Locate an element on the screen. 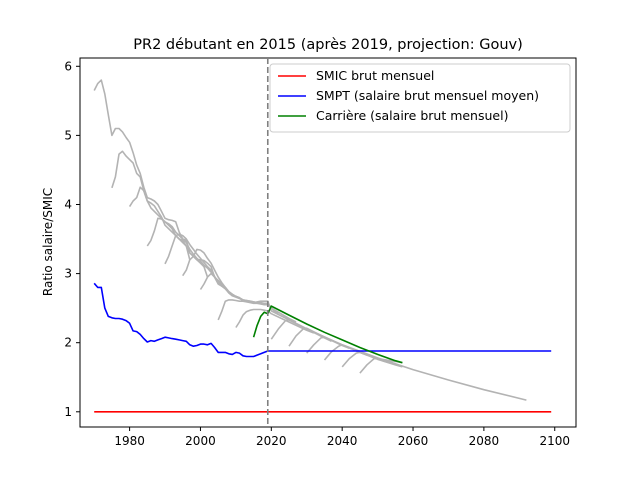 The height and width of the screenshot is (480, 640). y-tick-label: 6 is located at coordinates (68, 66).